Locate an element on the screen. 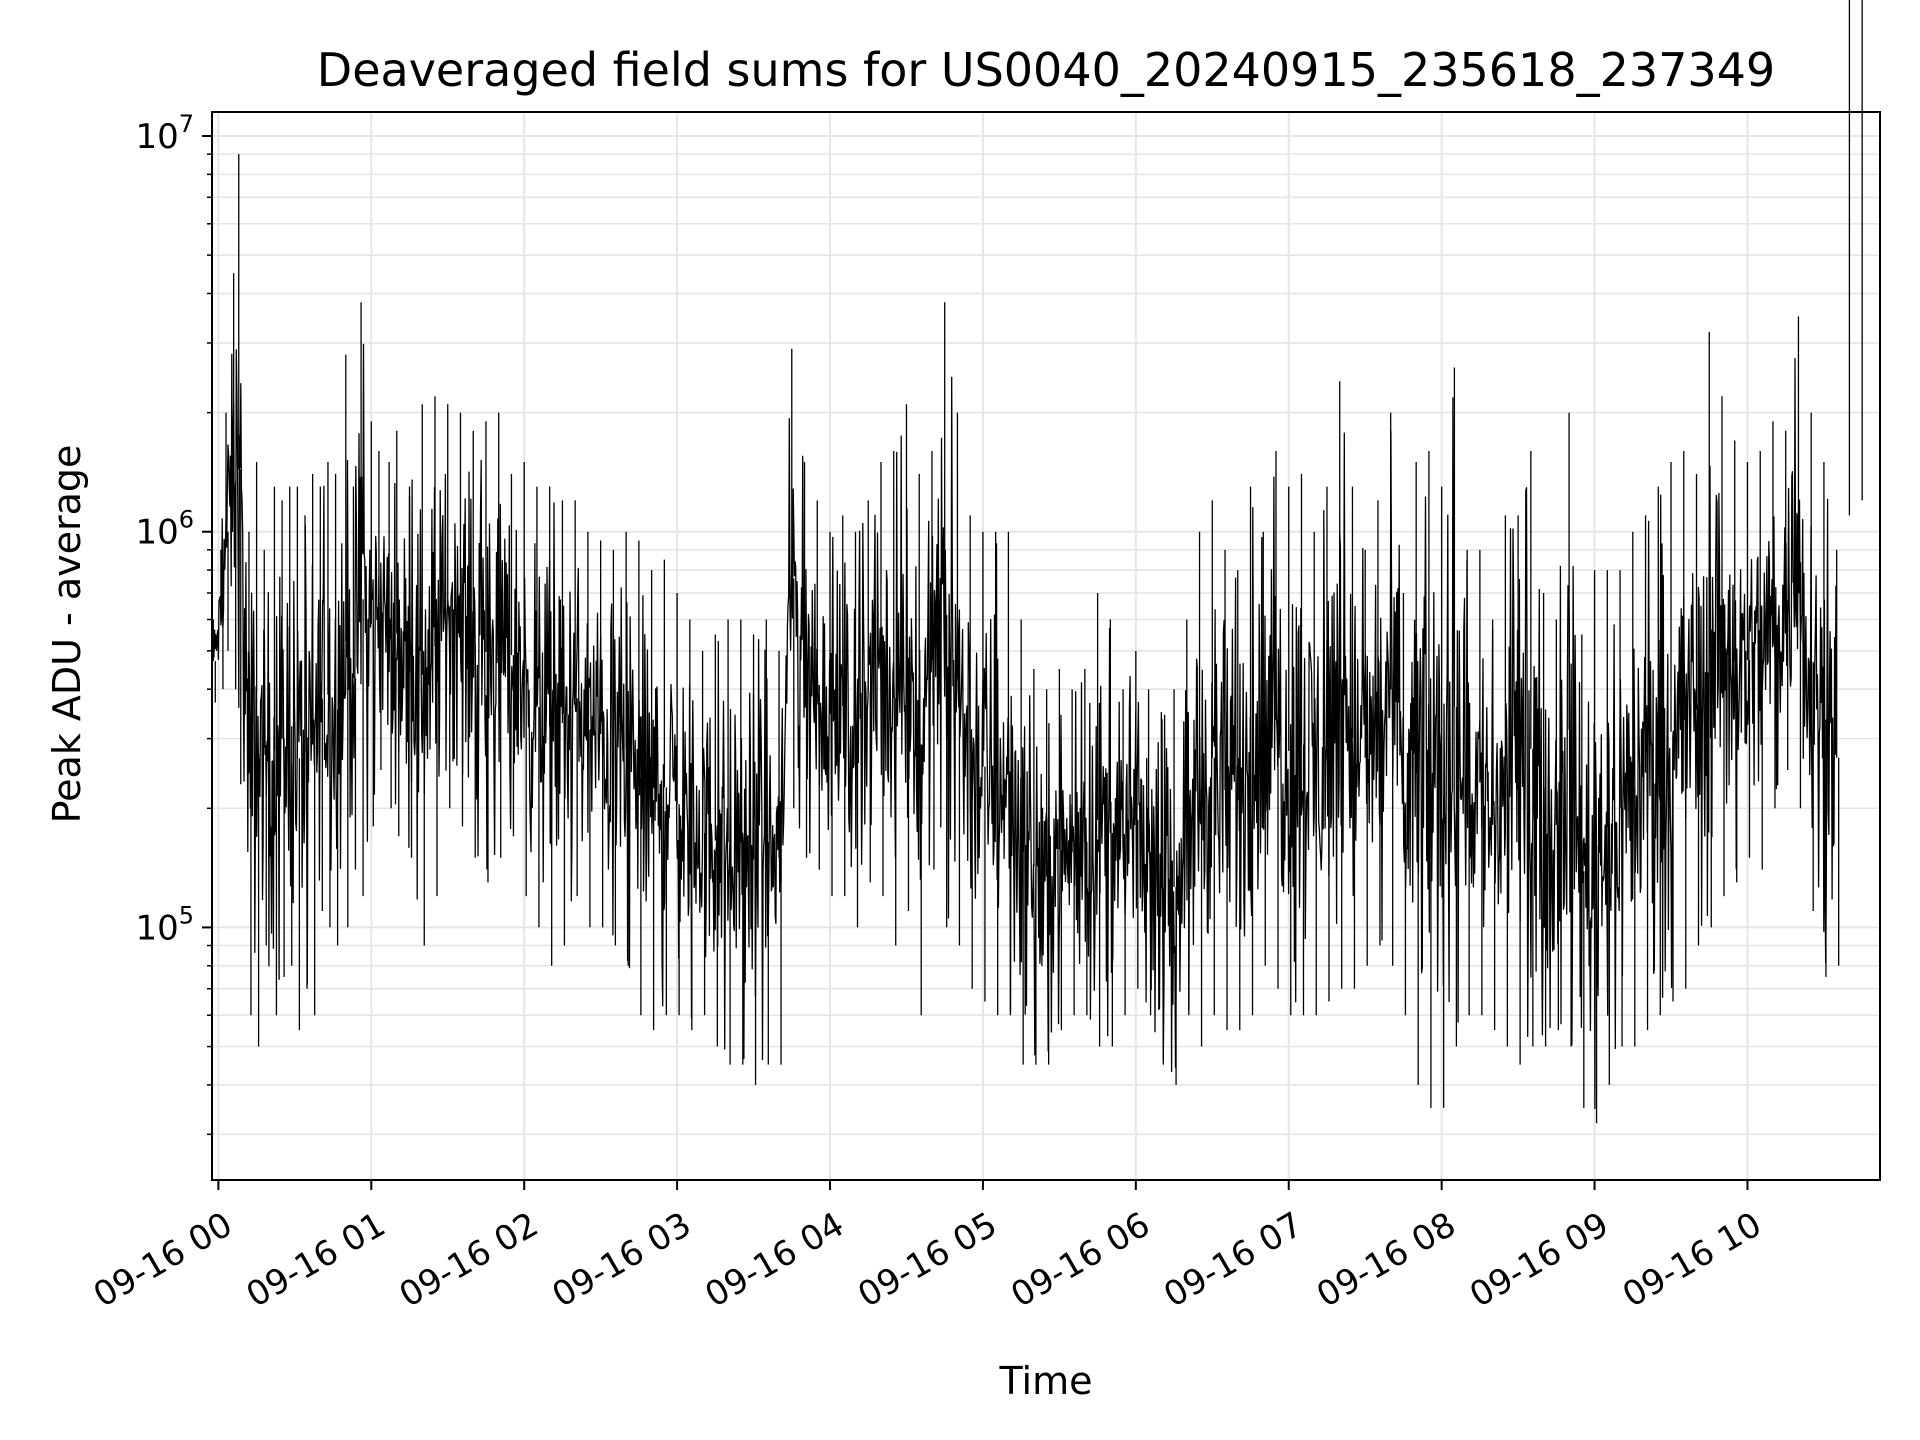 This screenshot has height=1440, width=1920. y-axis-label: Peak ADU - average is located at coordinates (67, 634).